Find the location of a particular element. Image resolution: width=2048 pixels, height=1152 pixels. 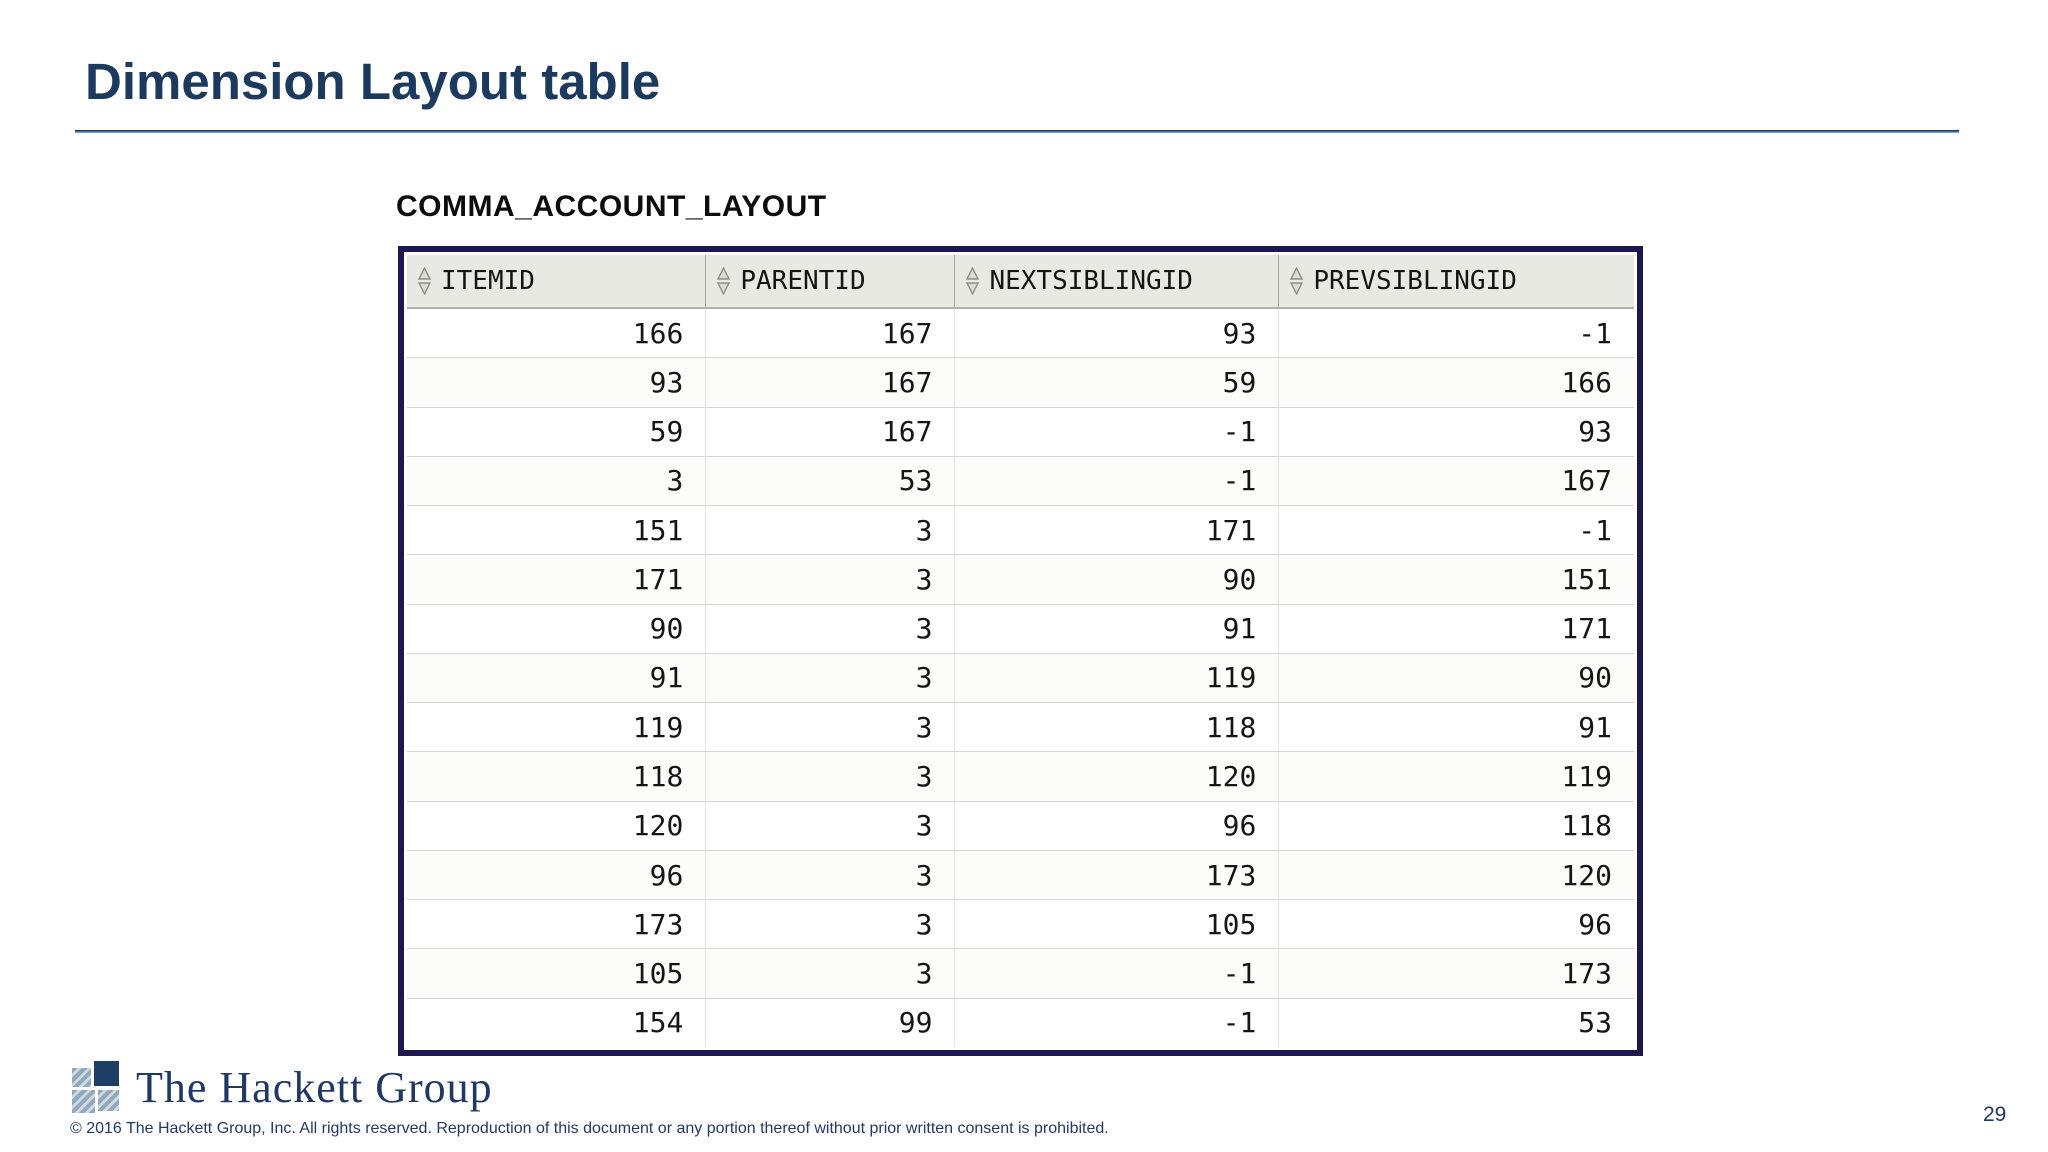

table-row: 171 3 90 151 is located at coordinates (1020, 580).